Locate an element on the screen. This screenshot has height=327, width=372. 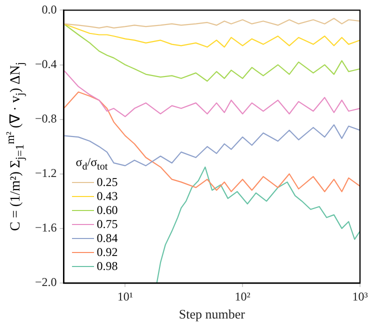
legend-label: 0.84 is located at coordinates (107, 238).